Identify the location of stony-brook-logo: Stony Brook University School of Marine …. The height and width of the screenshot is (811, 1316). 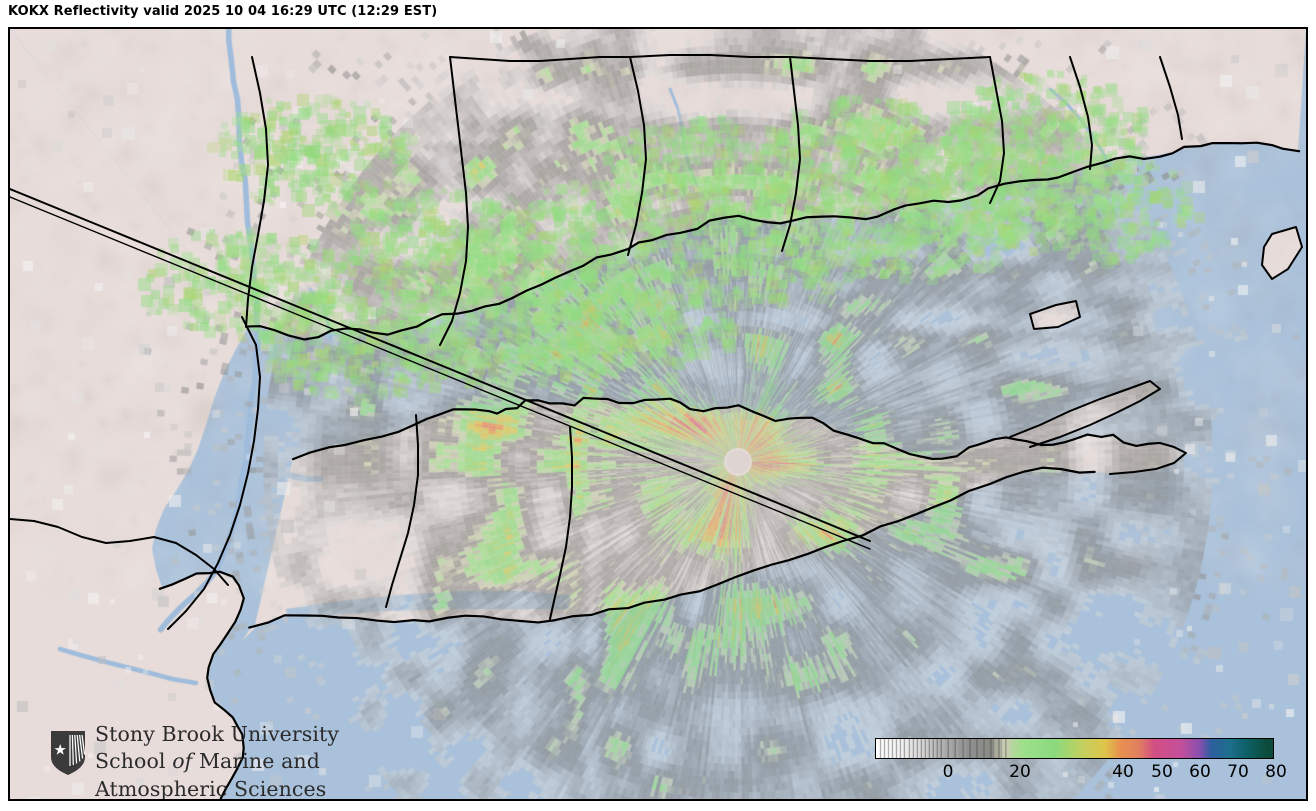
(200, 761).